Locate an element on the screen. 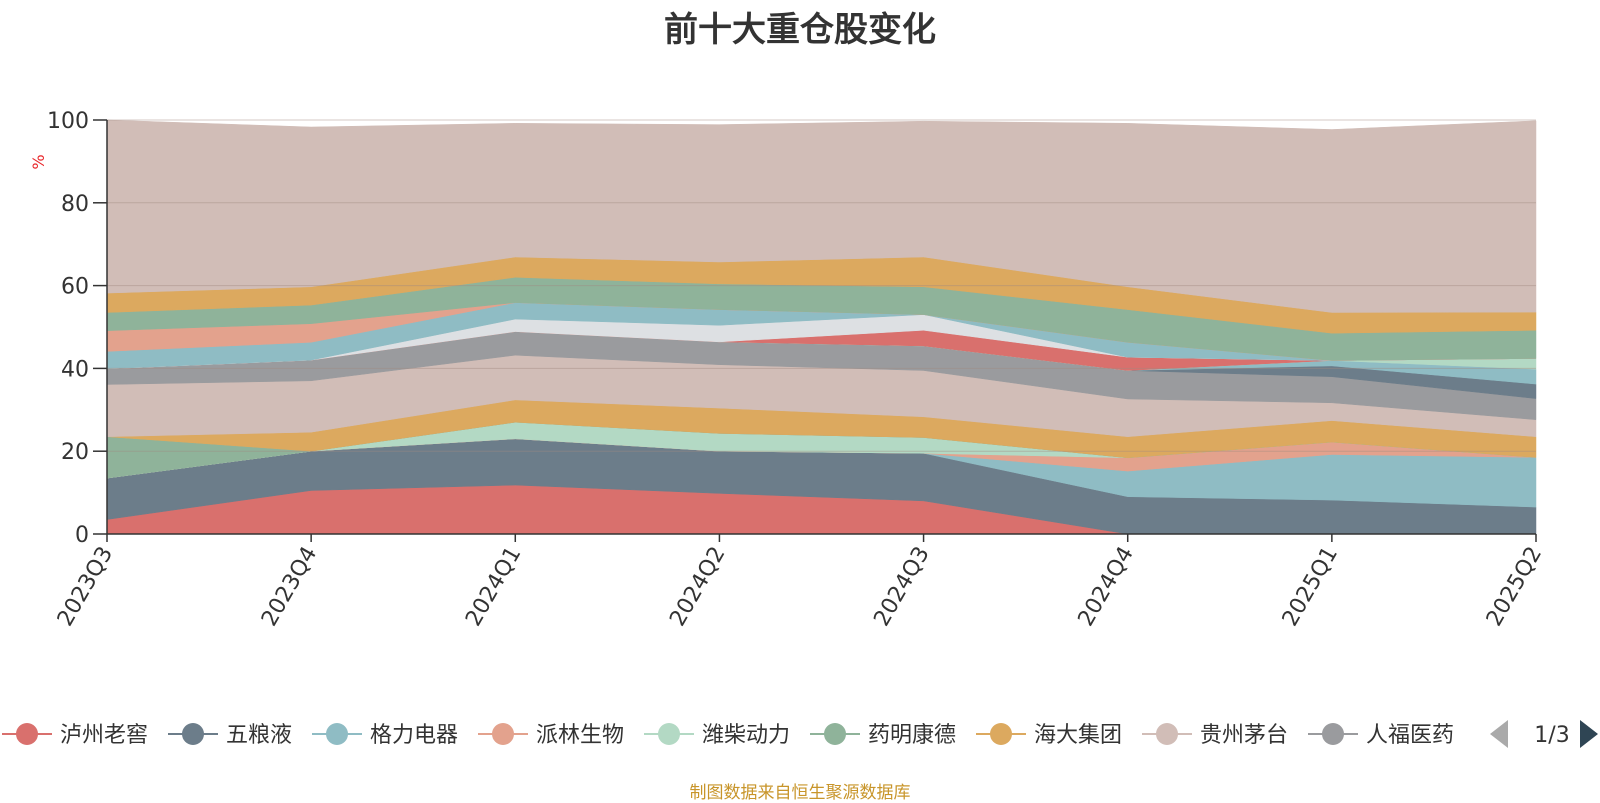 The height and width of the screenshot is (803, 1600). legend-next-page-icon is located at coordinates (1589, 734).